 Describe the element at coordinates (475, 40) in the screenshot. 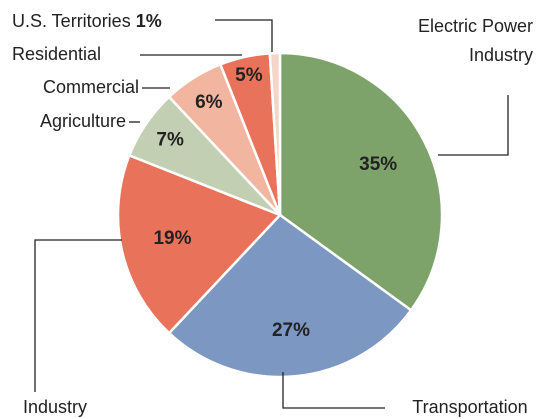

I see `category-label: Electric Power Industry` at that location.